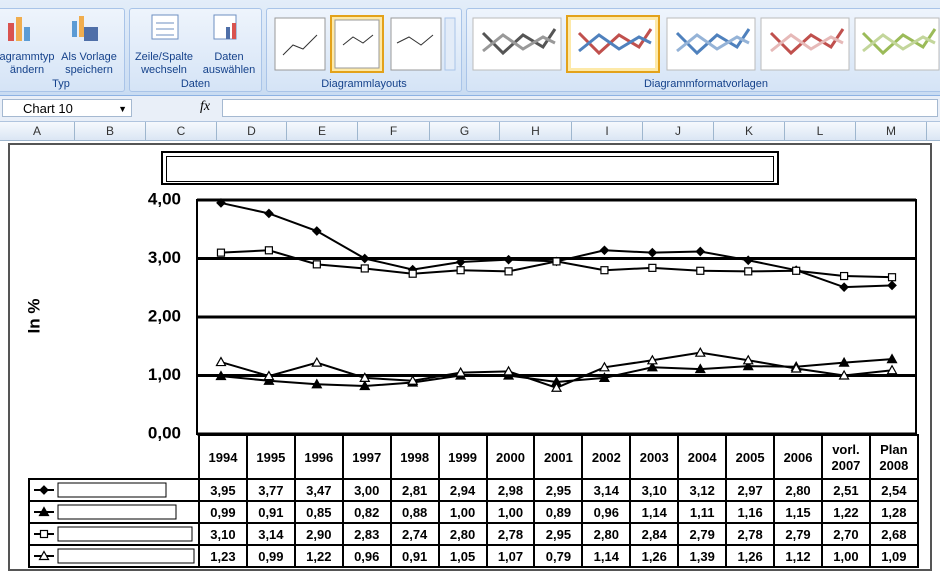 This screenshot has height=585, width=940. Describe the element at coordinates (749, 131) in the screenshot. I see `column-header: K` at that location.